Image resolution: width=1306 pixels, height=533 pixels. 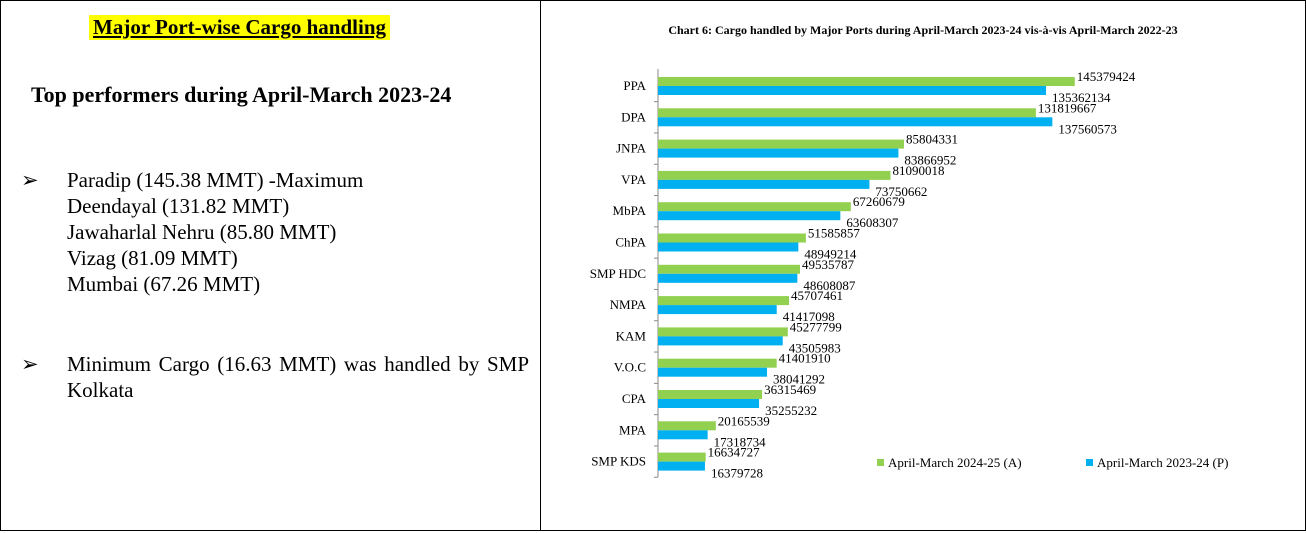 What do you see at coordinates (240, 27) in the screenshot?
I see `heading: Major Port-wise Cargo handling` at bounding box center [240, 27].